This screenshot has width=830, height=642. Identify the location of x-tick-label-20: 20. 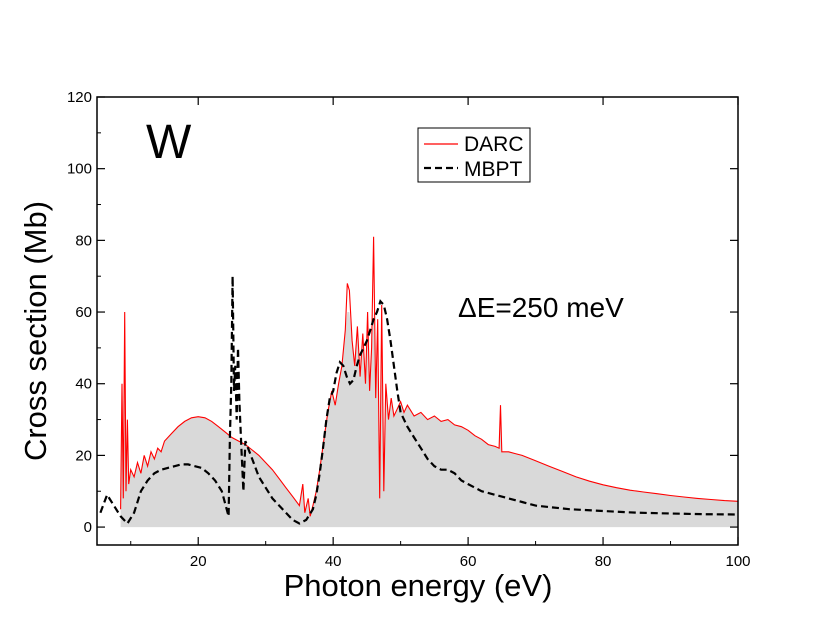
(198, 561).